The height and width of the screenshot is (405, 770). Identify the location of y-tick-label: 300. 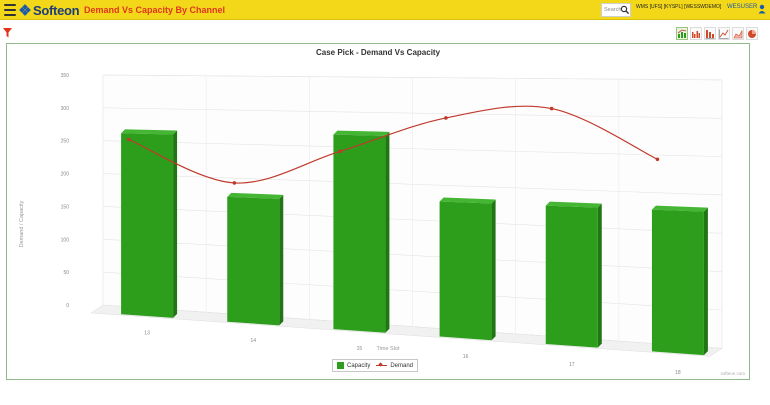
(65, 109).